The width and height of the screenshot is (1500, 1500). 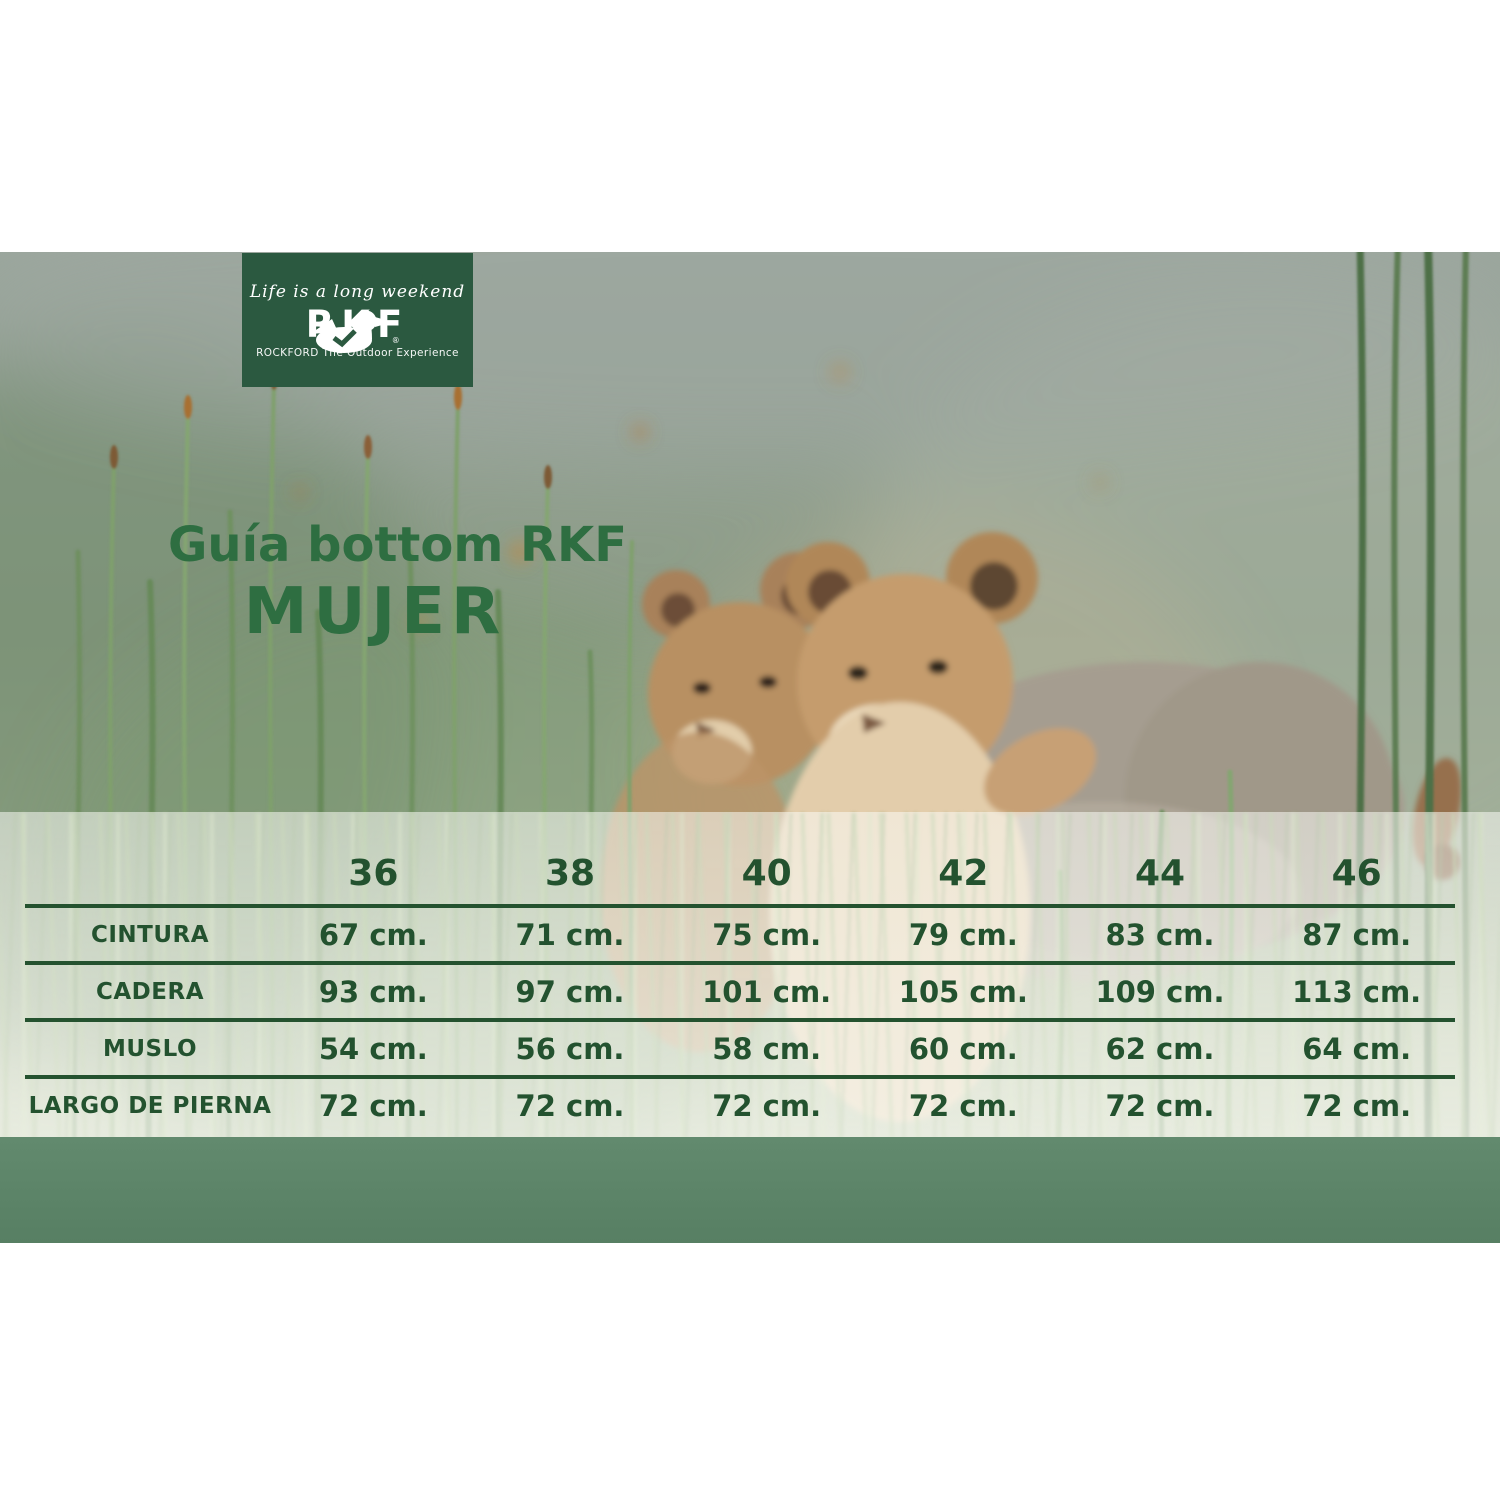 I want to click on empty-header-cell, so click(x=150, y=858).